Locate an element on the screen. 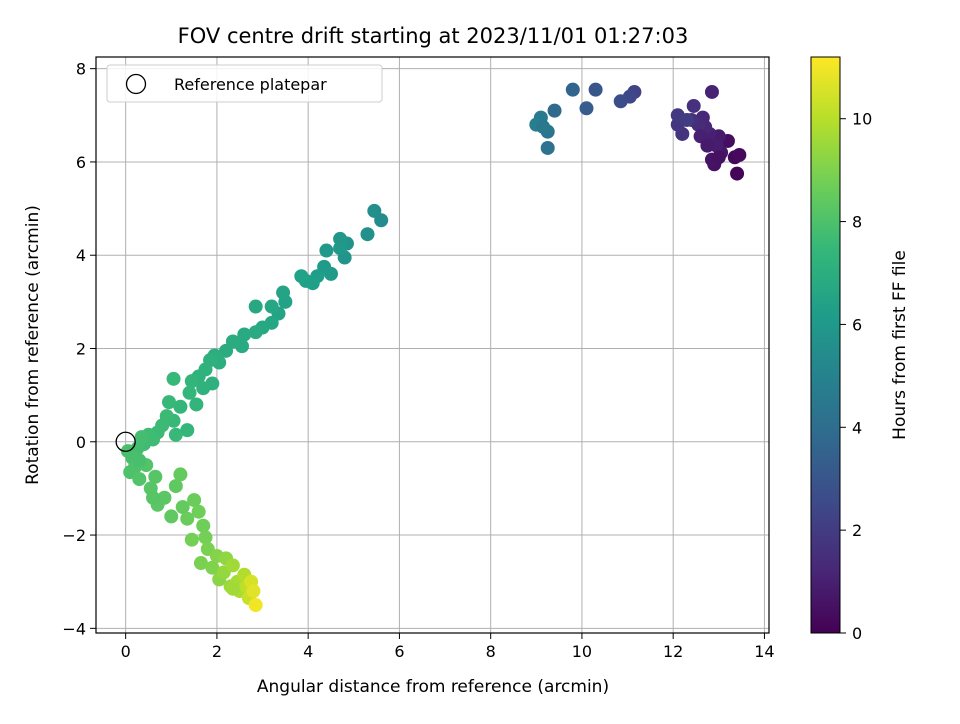 This screenshot has height=724, width=960. y-tick-label: 2 is located at coordinates (81, 348).